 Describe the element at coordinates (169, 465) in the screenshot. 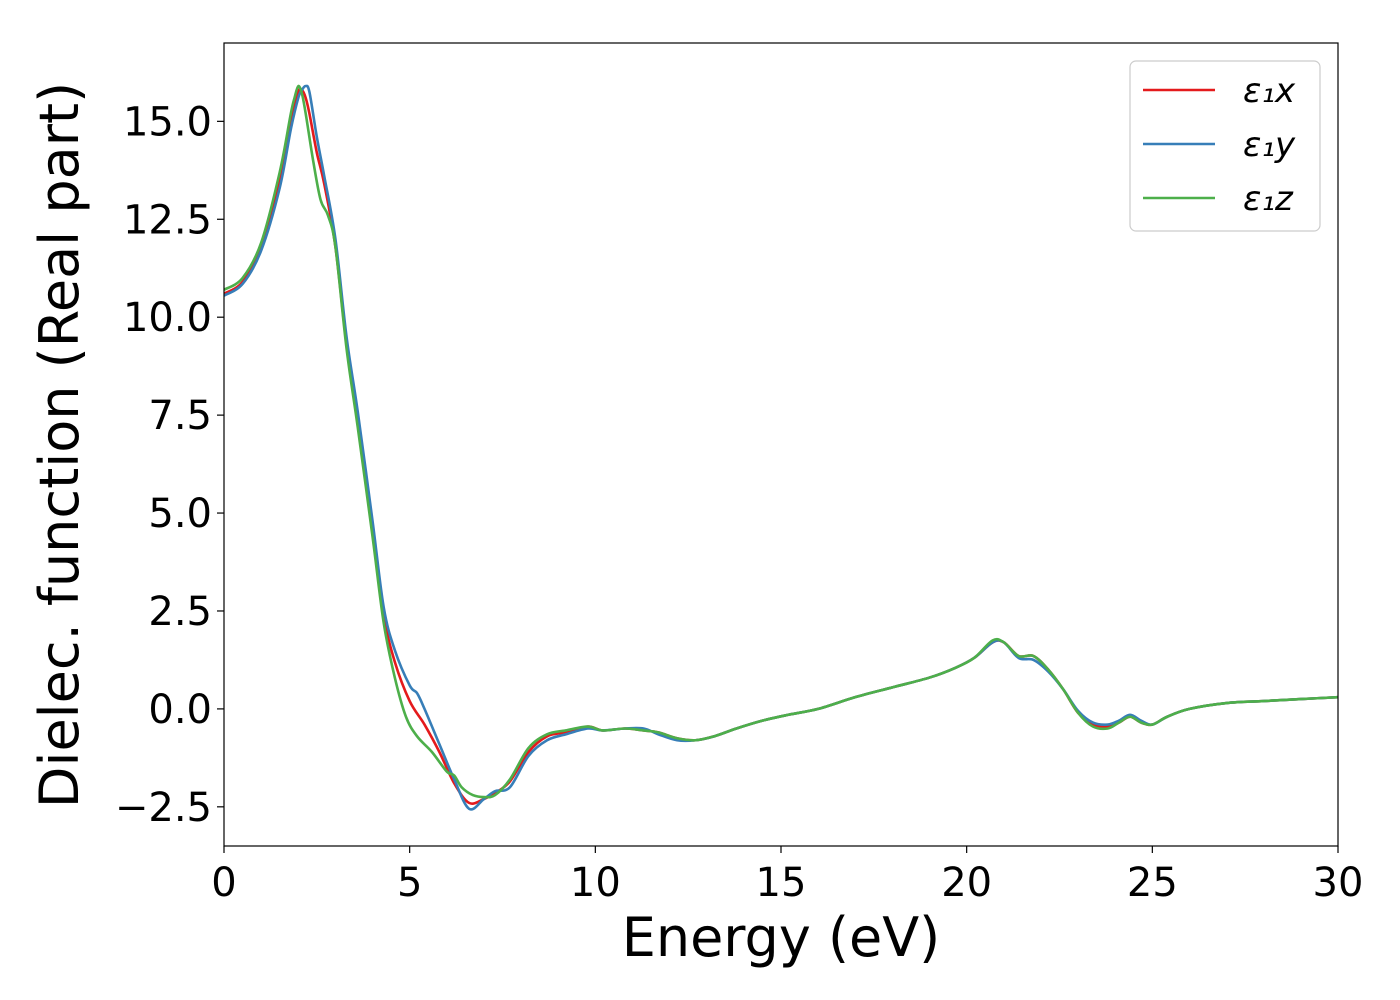

I see `y-axis: −2.5 0.0 2.5 5.0 7.5 10.0 12.5 15.0` at that location.